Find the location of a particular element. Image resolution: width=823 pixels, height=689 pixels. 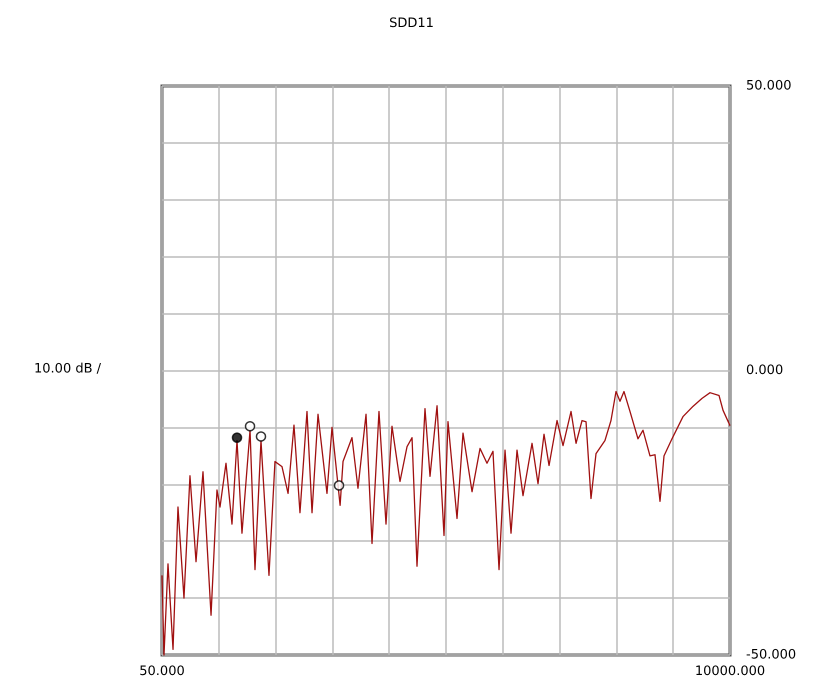

y-axis-title: 10.00 dB / is located at coordinates (68, 369).